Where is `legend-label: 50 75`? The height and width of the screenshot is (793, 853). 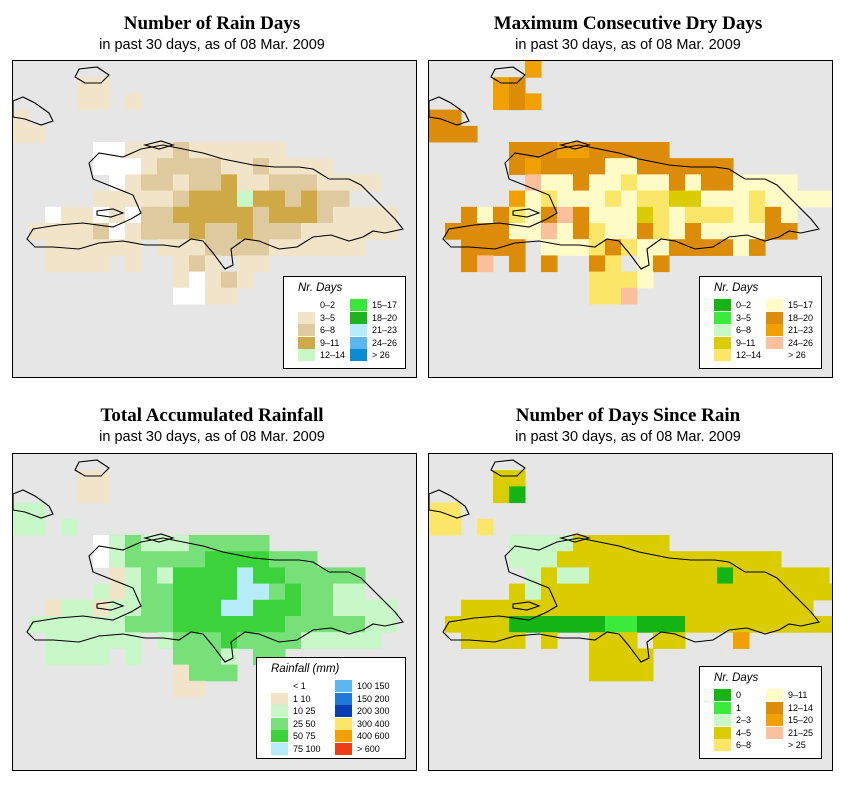 legend-label: 50 75 is located at coordinates (304, 736).